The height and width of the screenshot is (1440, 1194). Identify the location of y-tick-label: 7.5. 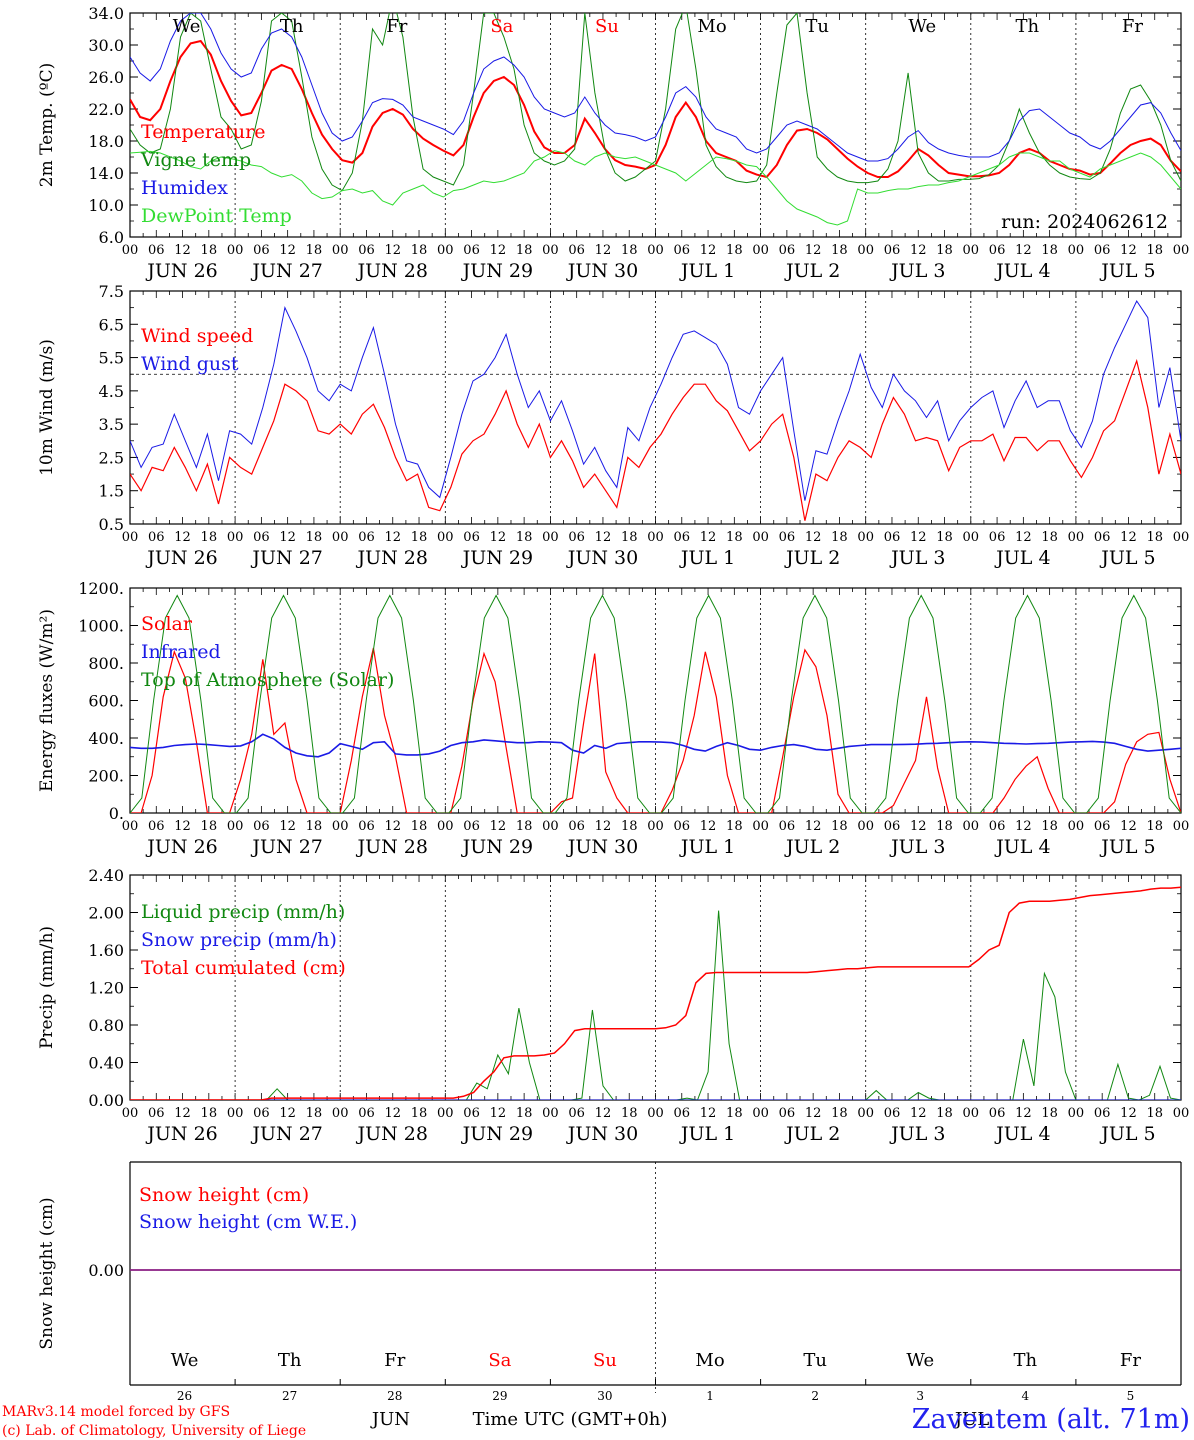
(111, 291).